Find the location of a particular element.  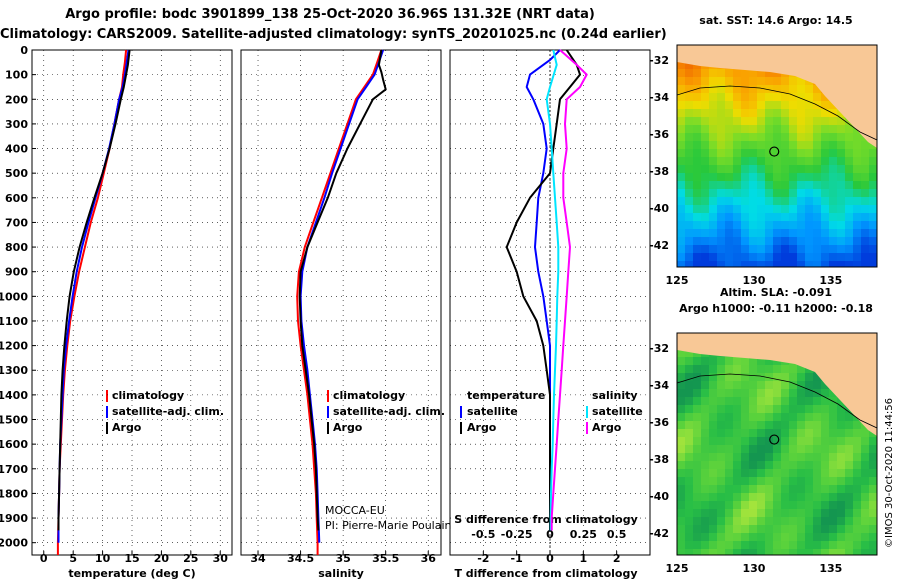

x-tick-label: -2 is located at coordinates (483, 558).